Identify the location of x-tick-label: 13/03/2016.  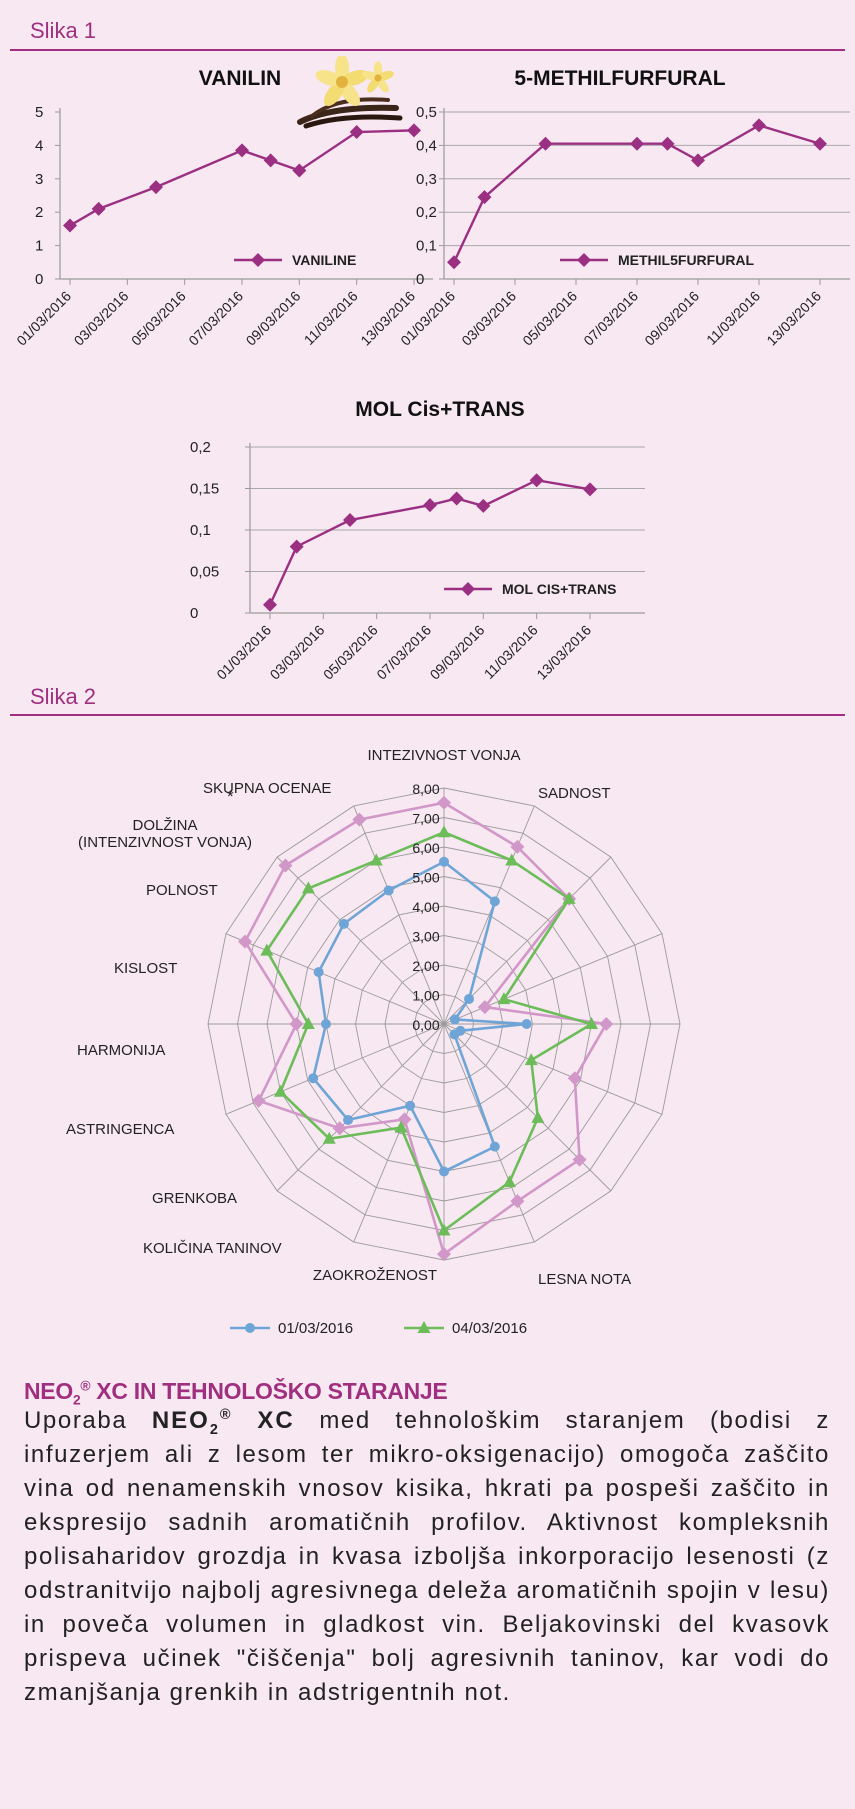
(793, 318).